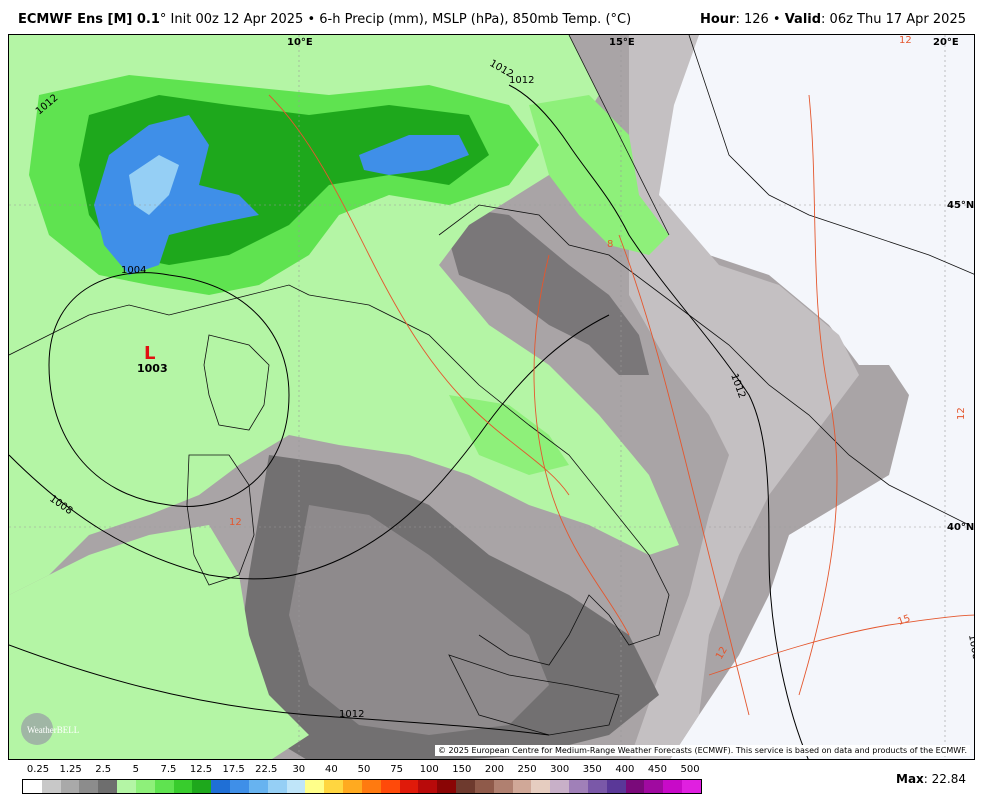 Image resolution: width=984 pixels, height=808 pixels. What do you see at coordinates (201, 769) in the screenshot?
I see `legend-tick: 12.5` at bounding box center [201, 769].